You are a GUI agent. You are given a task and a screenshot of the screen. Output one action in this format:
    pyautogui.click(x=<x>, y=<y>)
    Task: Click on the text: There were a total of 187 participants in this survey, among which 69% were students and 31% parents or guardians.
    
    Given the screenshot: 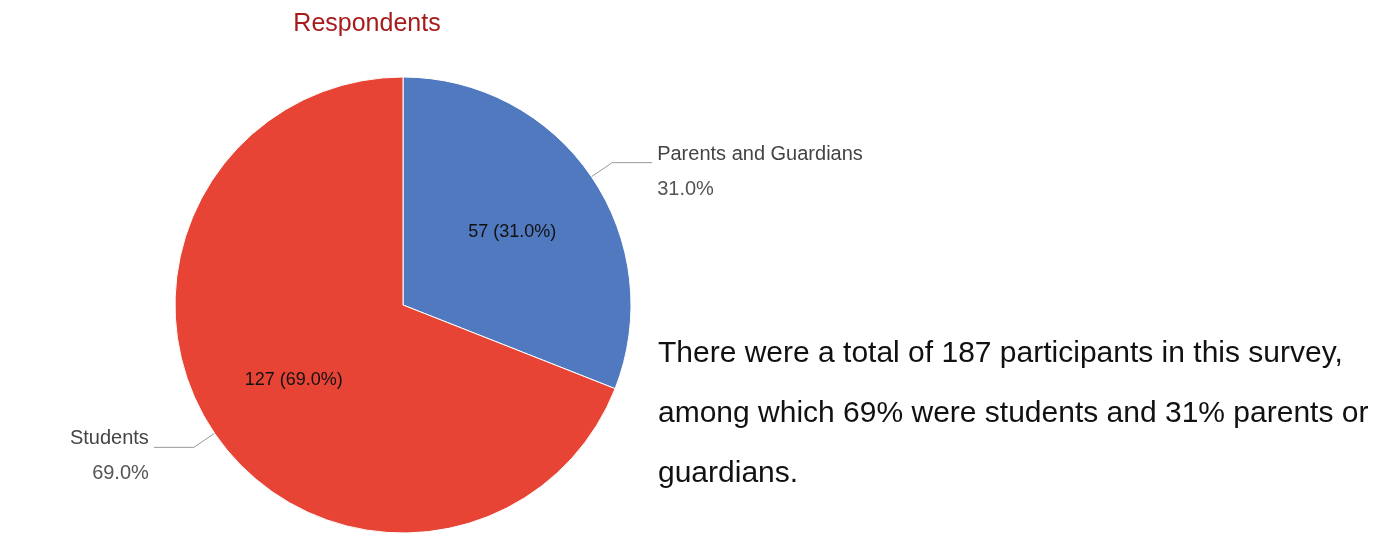 What is the action you would take?
    pyautogui.click(x=1014, y=412)
    